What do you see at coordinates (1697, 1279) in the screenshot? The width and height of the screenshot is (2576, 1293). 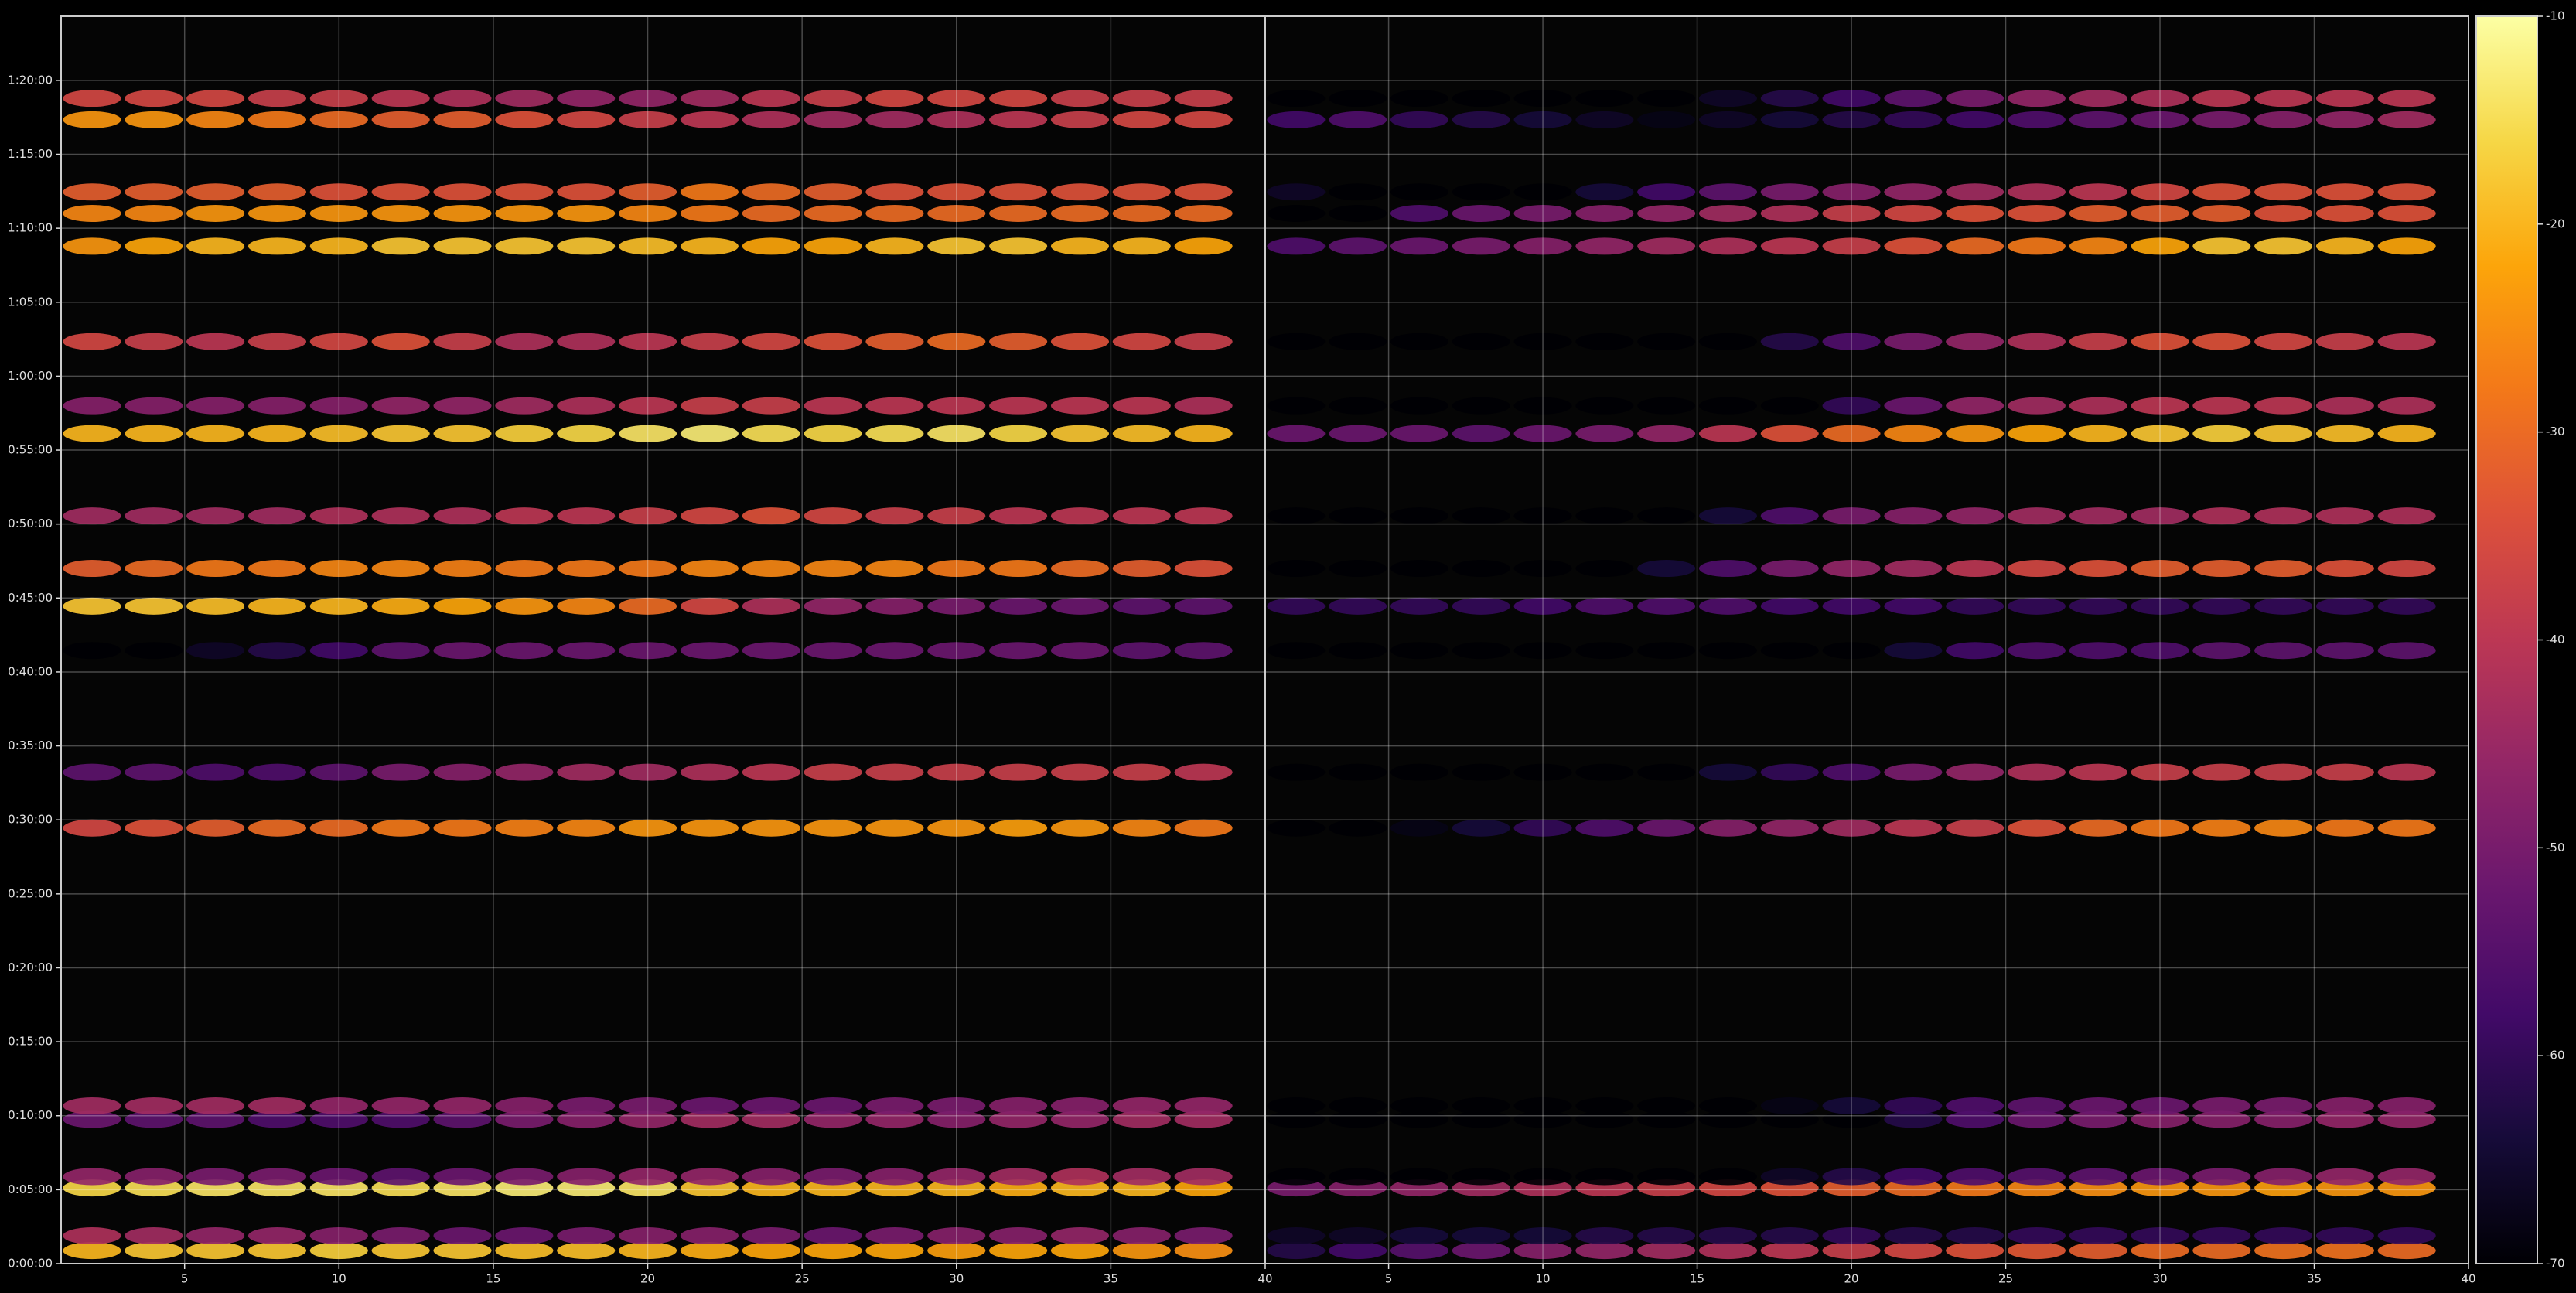 I see `x-tick-label: 15` at bounding box center [1697, 1279].